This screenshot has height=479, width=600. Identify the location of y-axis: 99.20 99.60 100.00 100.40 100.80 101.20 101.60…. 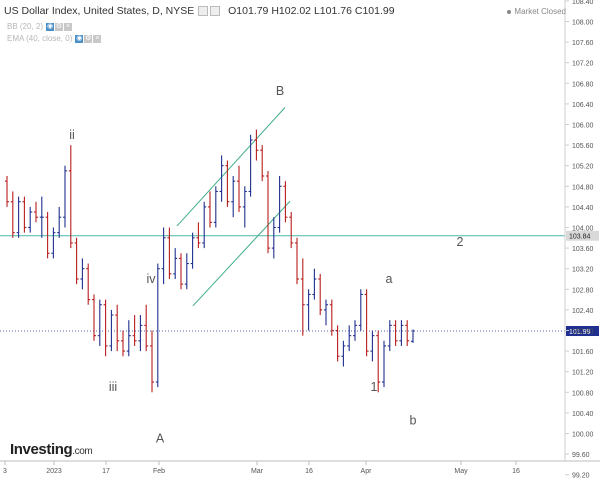
(579, 239).